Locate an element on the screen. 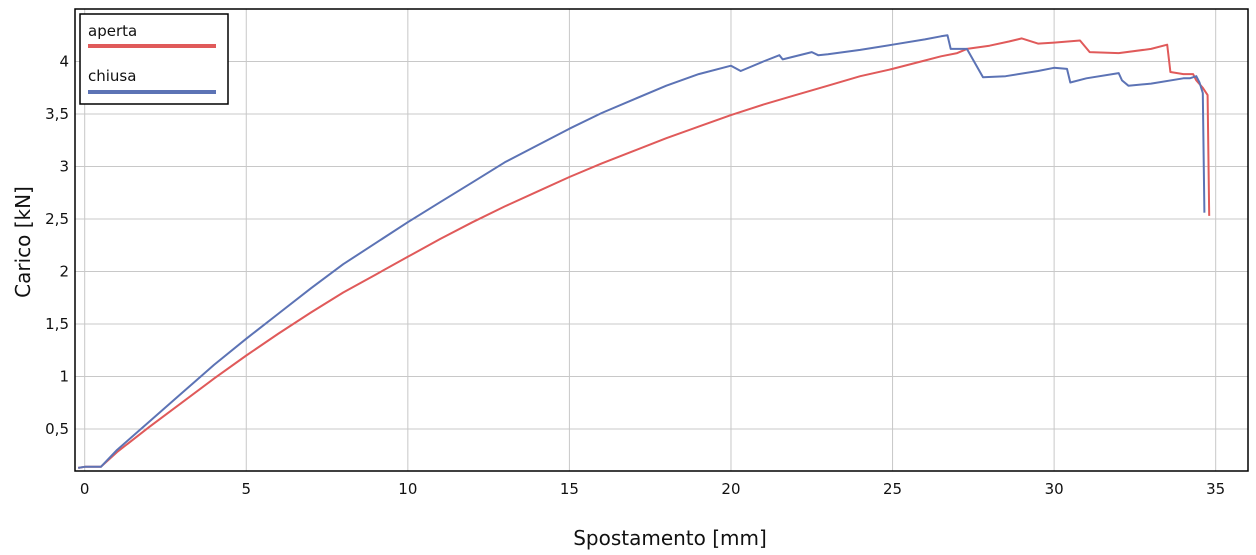 The image size is (1256, 555). legend: aperta chiusa is located at coordinates (154, 59).